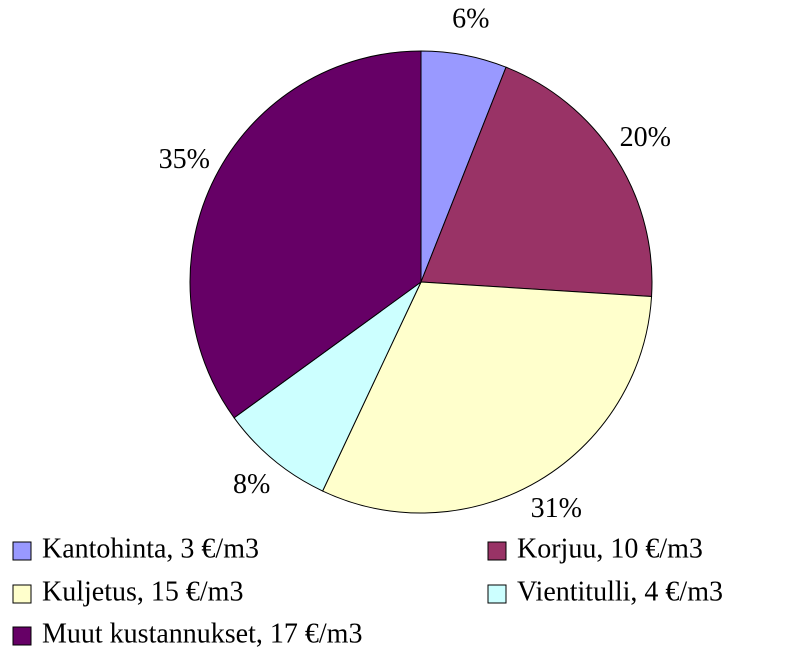 The image size is (789, 654). I want to click on slice-label: 35%, so click(184, 159).